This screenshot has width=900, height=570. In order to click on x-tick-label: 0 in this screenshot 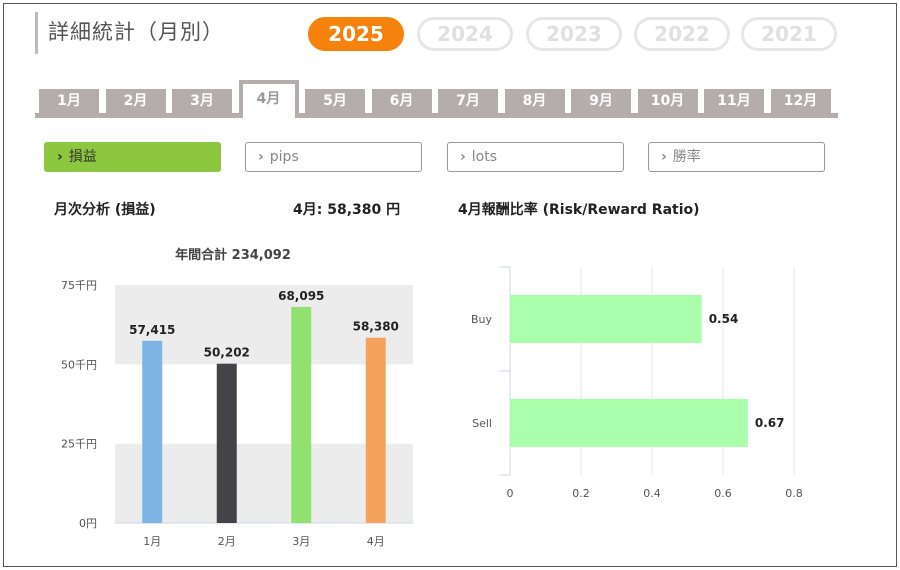, I will do `click(510, 493)`.